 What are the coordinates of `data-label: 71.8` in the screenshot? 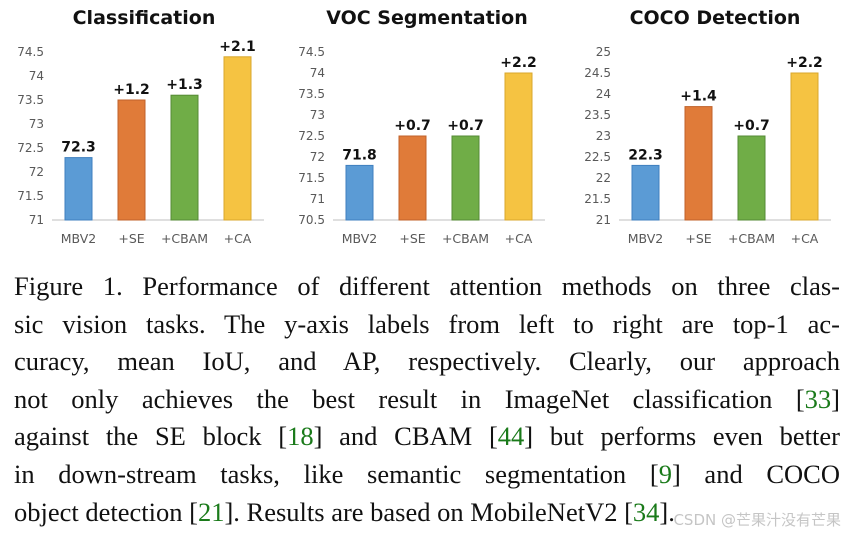 It's located at (359, 155).